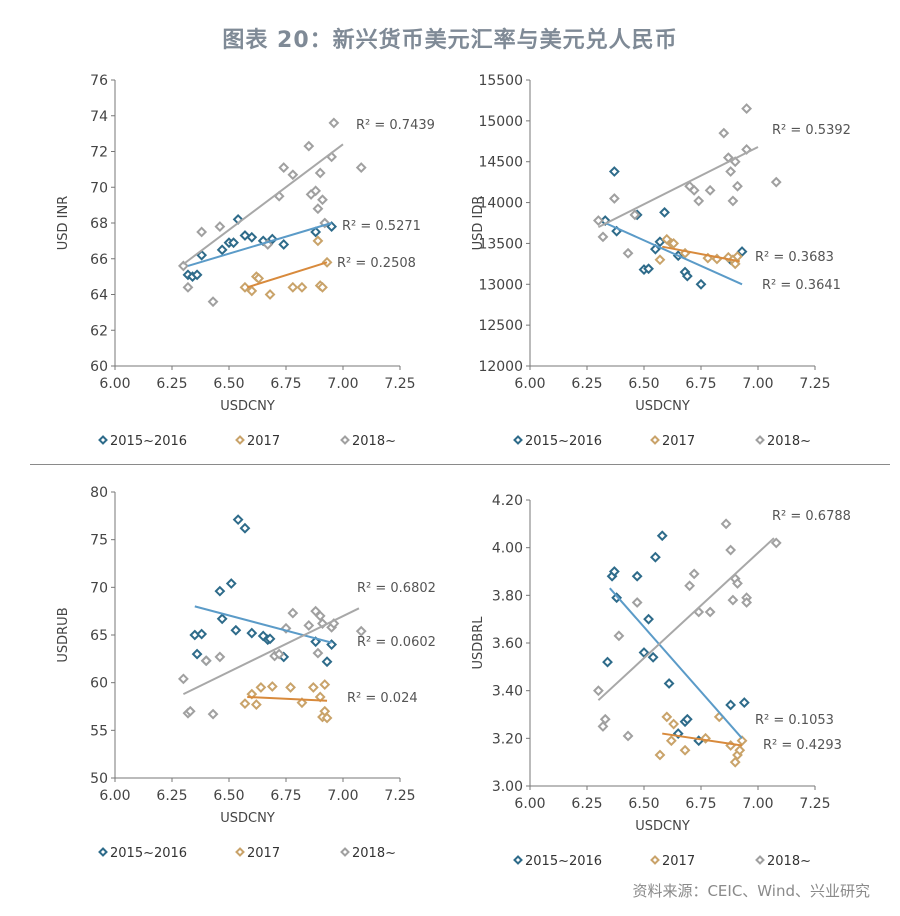  Describe the element at coordinates (285, 796) in the screenshot. I see `x-tick-label: 6.75` at that location.